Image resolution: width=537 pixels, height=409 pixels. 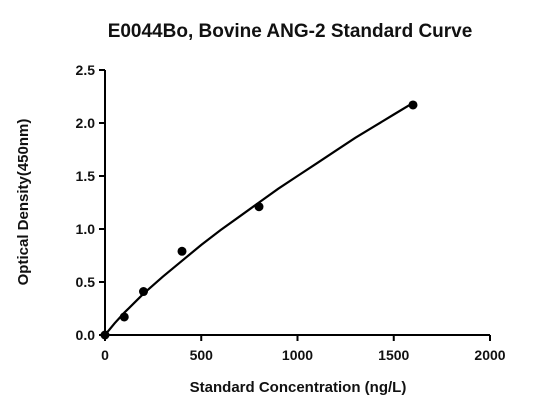 What do you see at coordinates (393, 355) in the screenshot?
I see `x-tick-label: 1500` at bounding box center [393, 355].